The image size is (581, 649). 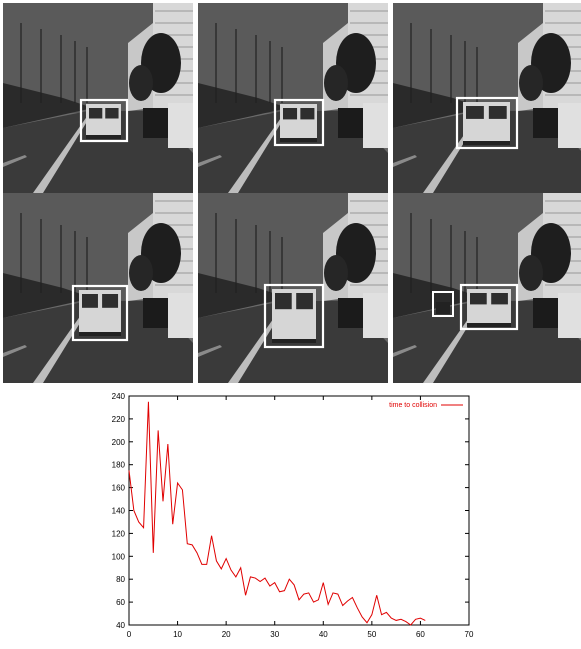 What do you see at coordinates (120, 579) in the screenshot?
I see `y-tick-label: 80` at bounding box center [120, 579].